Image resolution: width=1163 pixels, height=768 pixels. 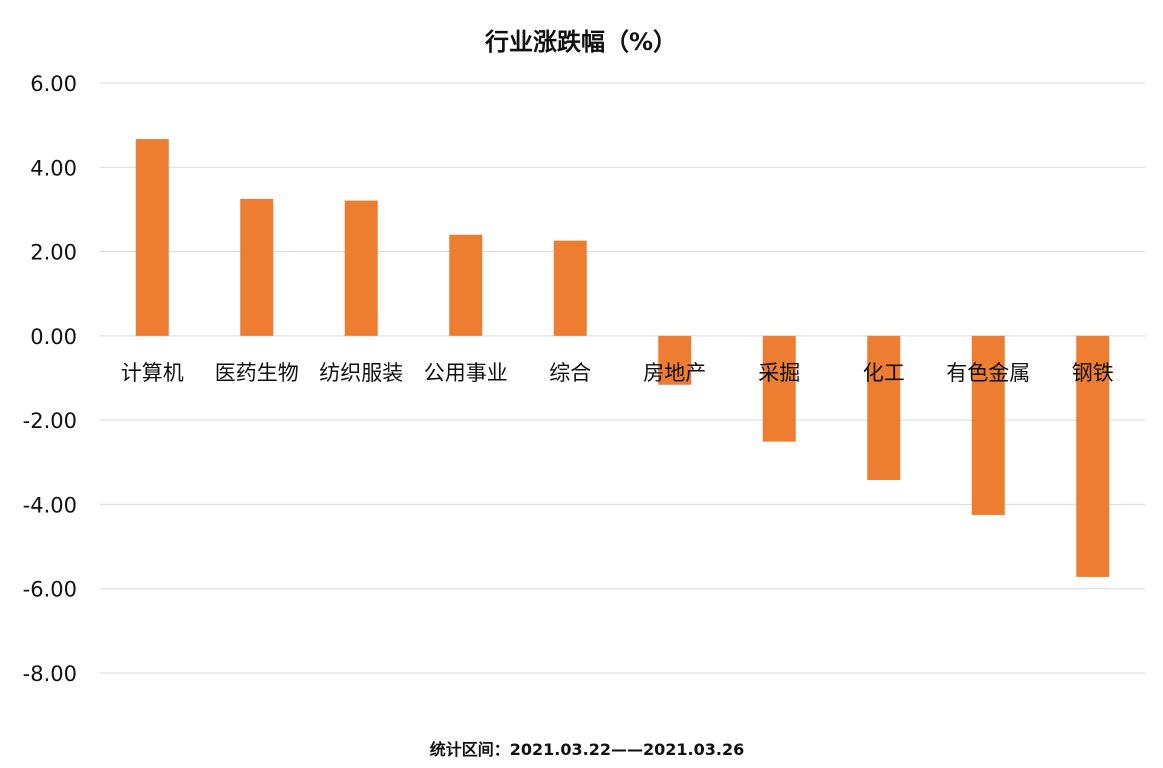 What do you see at coordinates (884, 373) in the screenshot?
I see `category-label: 化工` at bounding box center [884, 373].